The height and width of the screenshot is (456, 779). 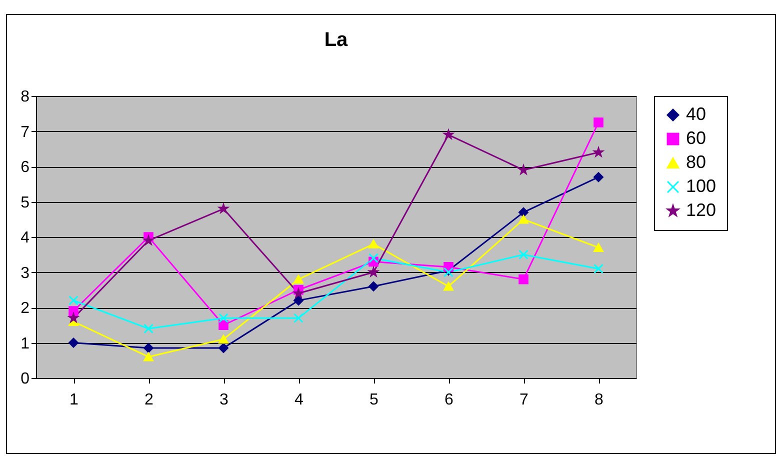 I want to click on y-tick-label: 7, so click(x=25, y=132).